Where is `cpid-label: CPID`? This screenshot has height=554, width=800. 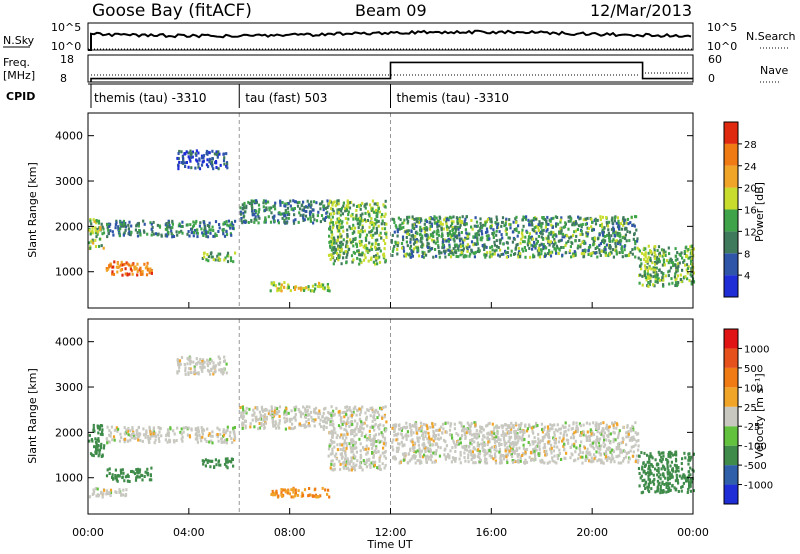
cpid-label: CPID is located at coordinates (20, 96).